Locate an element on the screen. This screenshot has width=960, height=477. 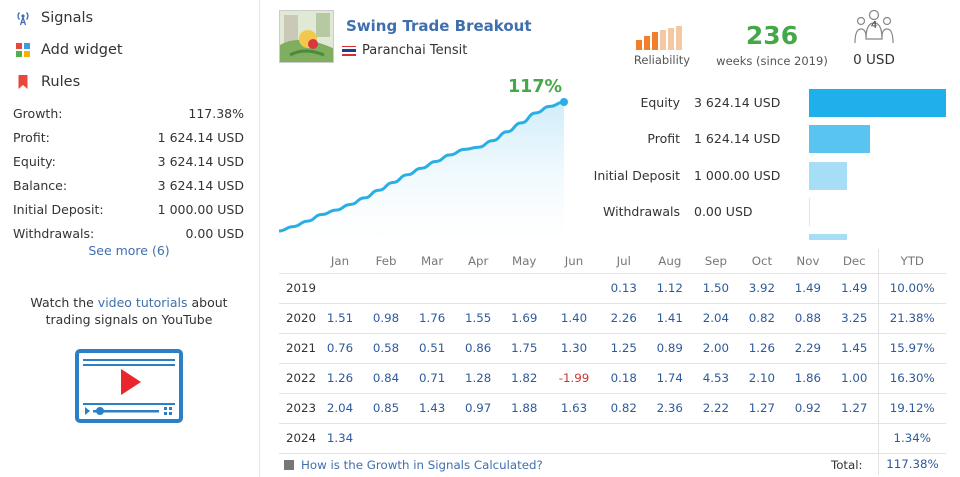
month-cell: 1.55 is located at coordinates (478, 318).